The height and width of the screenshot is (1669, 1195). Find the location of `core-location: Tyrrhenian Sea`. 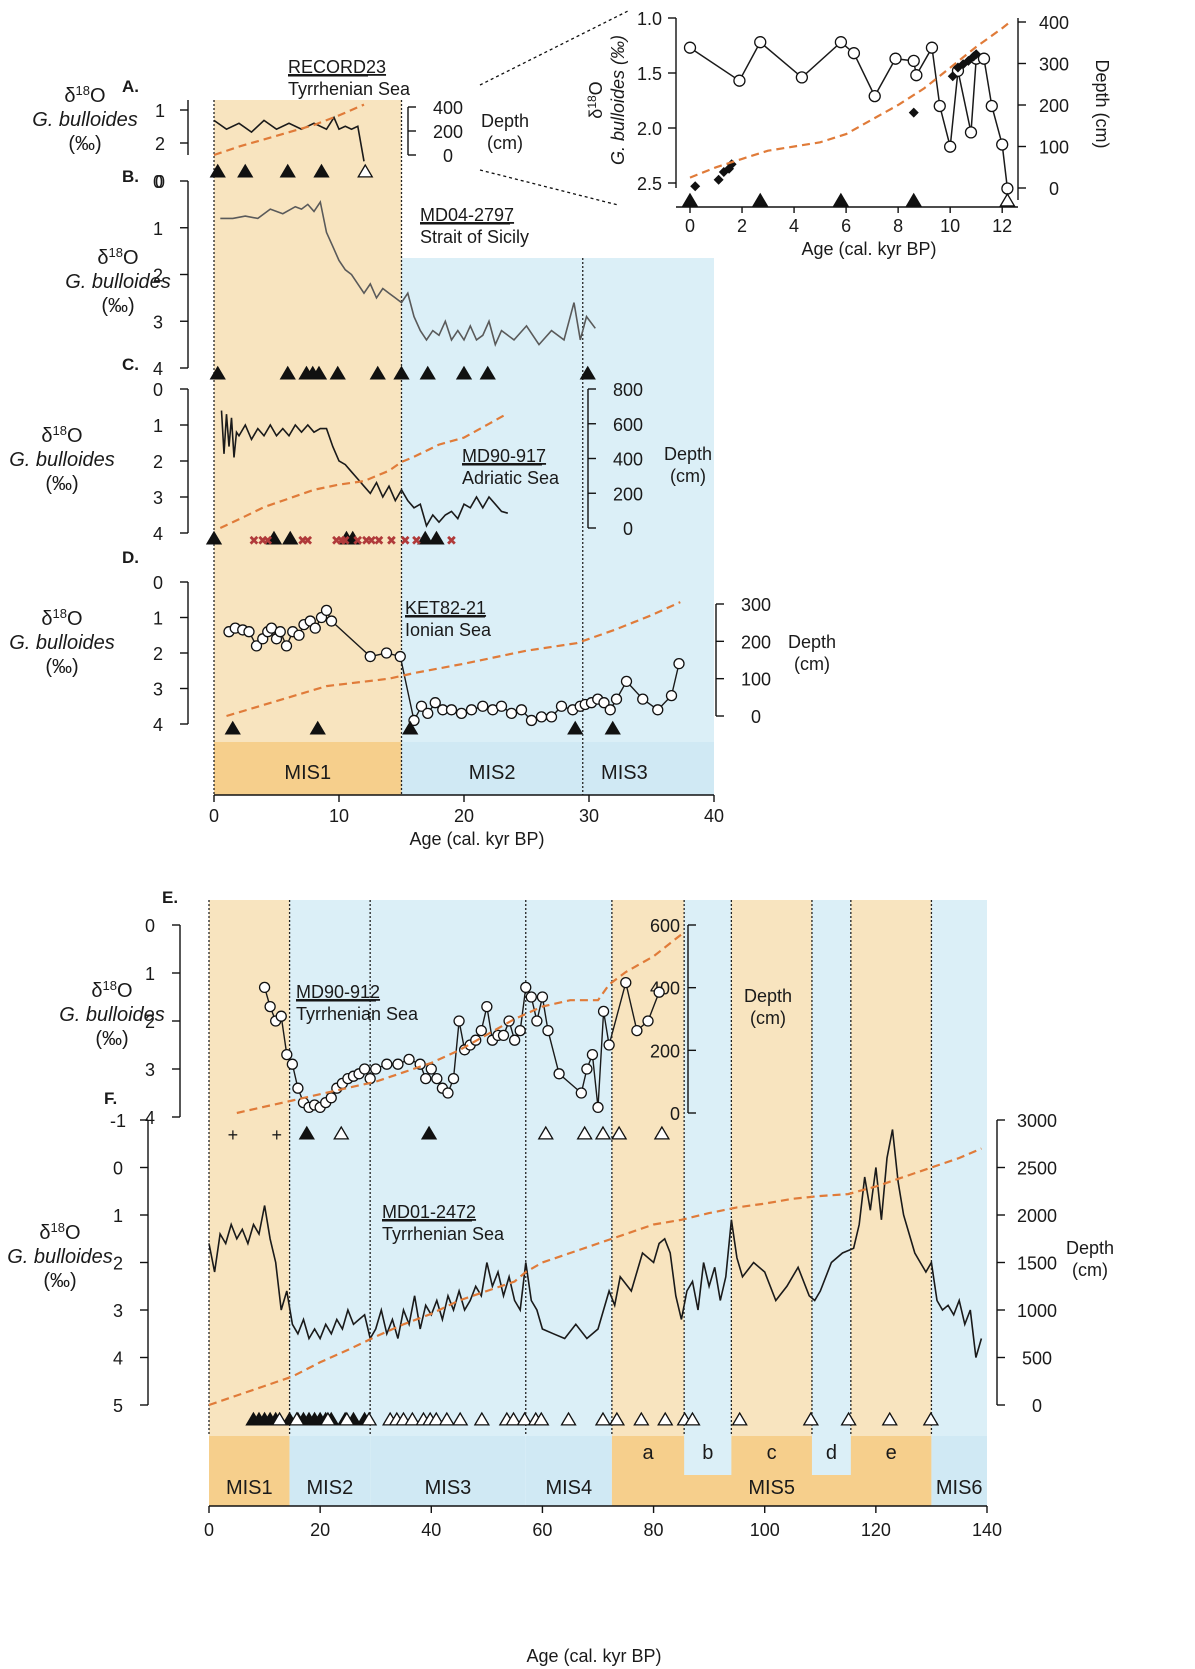

core-location: Tyrrhenian Sea is located at coordinates (349, 89).